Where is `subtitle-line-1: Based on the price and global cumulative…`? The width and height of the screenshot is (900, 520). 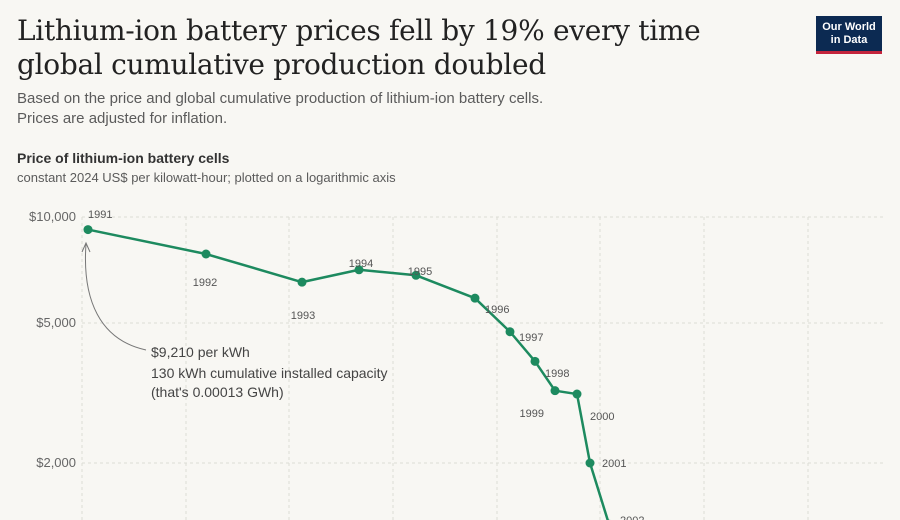 subtitle-line-1: Based on the price and global cumulative… is located at coordinates (280, 98).